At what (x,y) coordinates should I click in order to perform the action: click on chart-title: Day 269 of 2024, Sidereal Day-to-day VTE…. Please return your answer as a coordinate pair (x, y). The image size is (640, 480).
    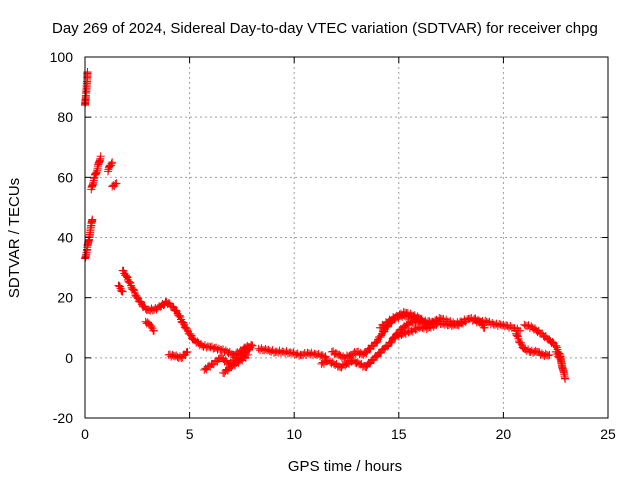
    Looking at the image, I should click on (325, 28).